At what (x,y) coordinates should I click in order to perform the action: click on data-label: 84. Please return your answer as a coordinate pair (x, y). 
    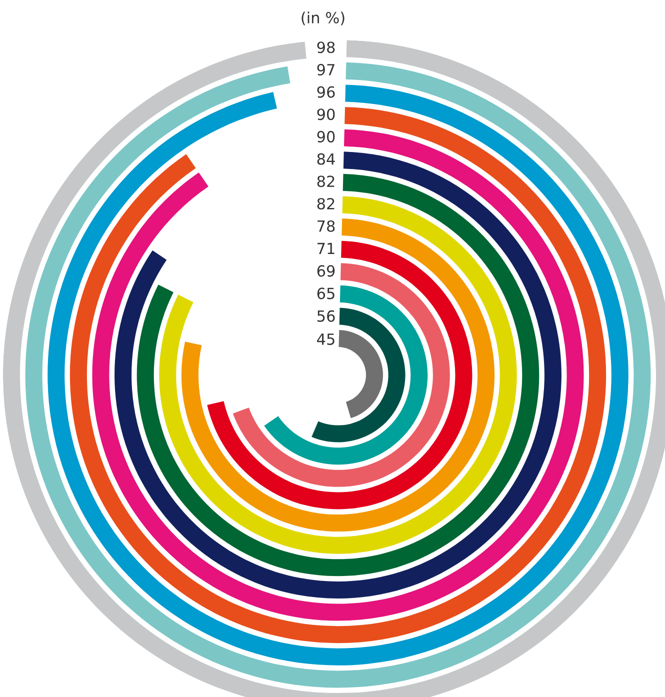
    Looking at the image, I should click on (326, 159).